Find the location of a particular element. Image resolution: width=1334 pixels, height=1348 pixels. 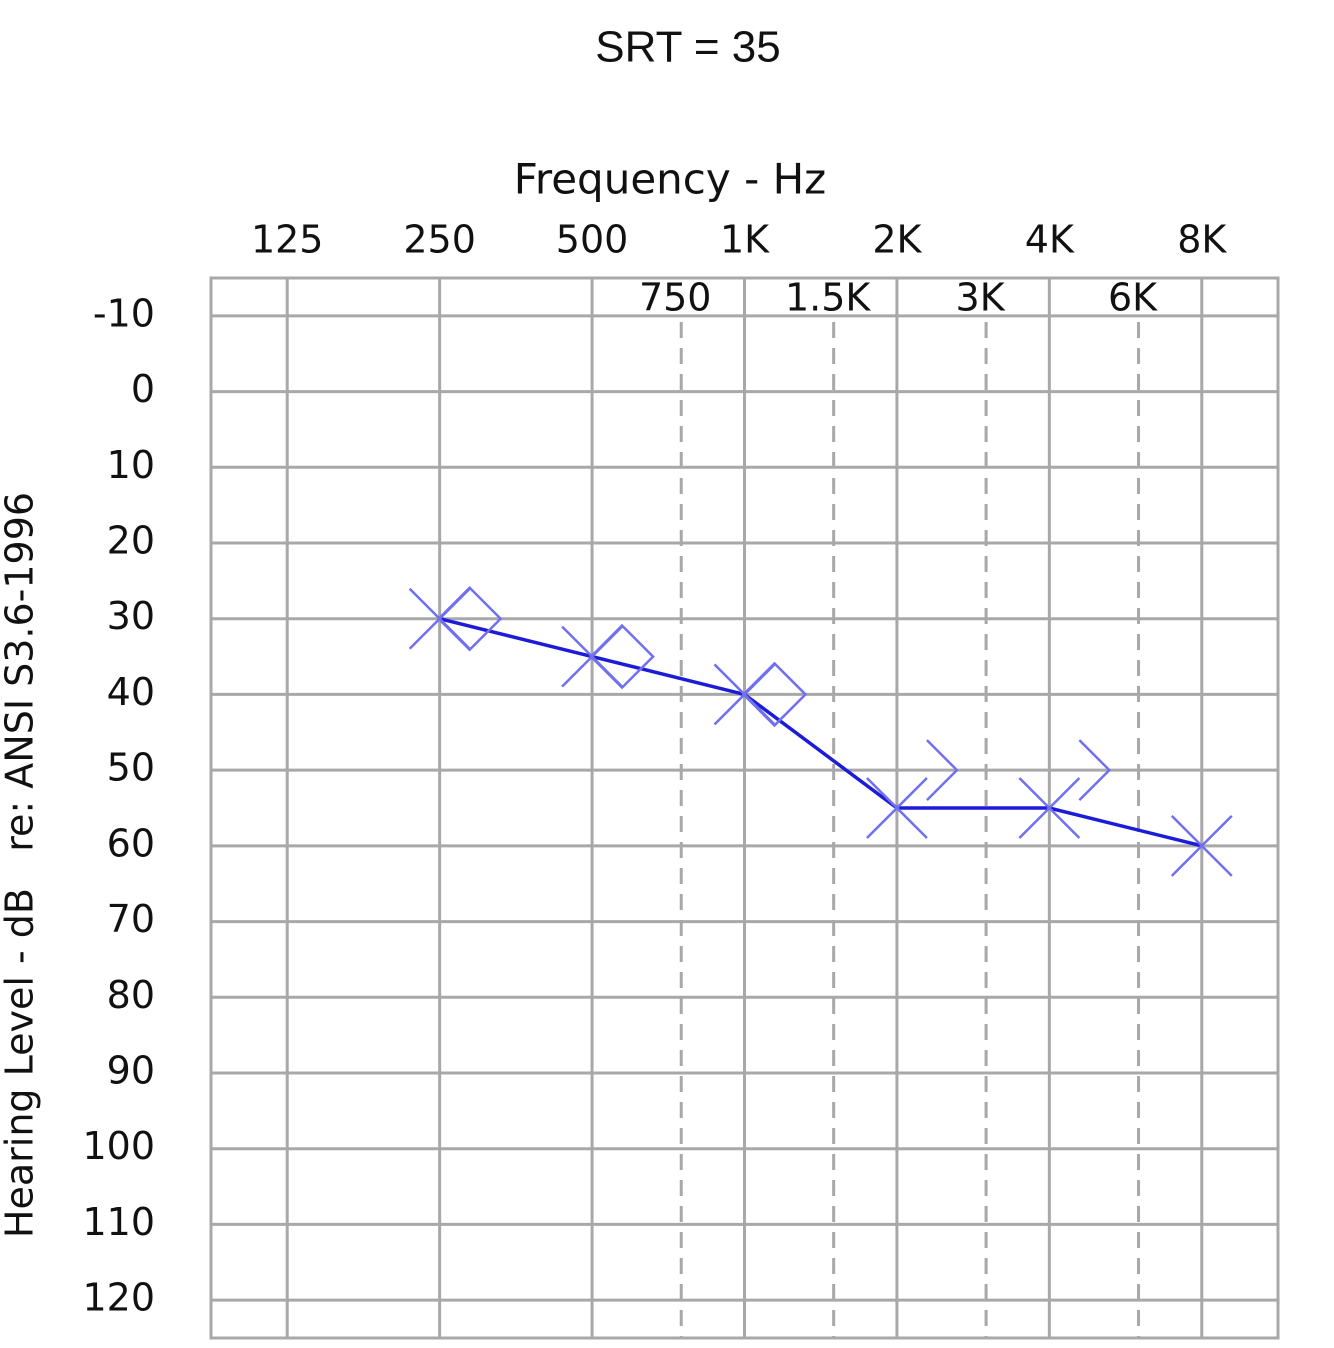

y-axis-label: Hearing Level - dB re: ANSI S3.6-1996 is located at coordinates (21, 865).